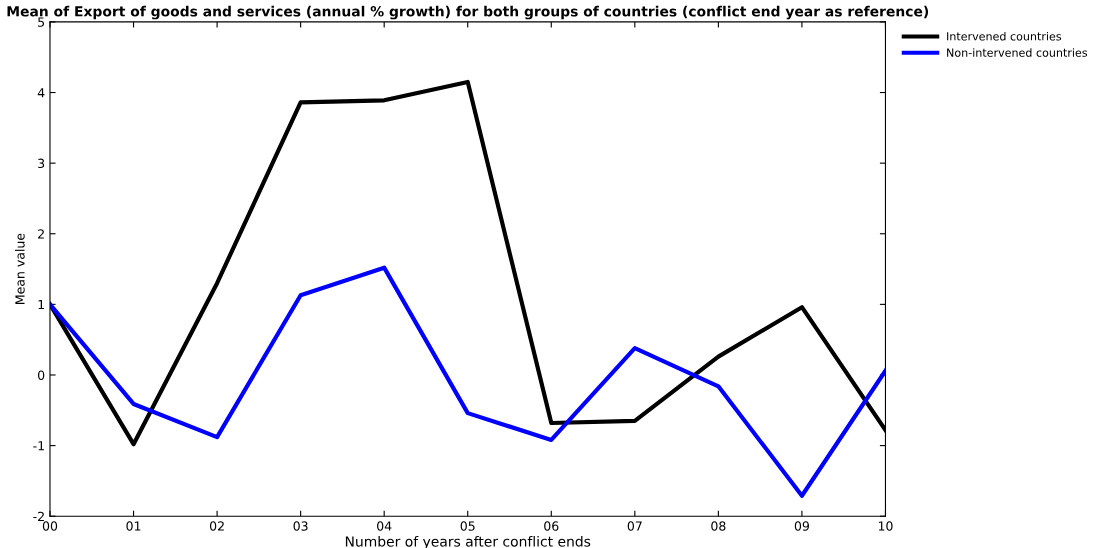  Describe the element at coordinates (634, 526) in the screenshot. I see `x-tick-label: 07` at that location.